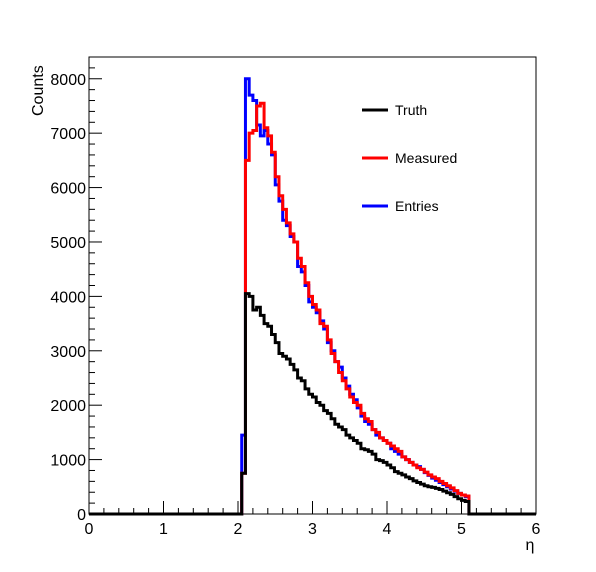  I want to click on y-tick-label: 8000, so click(68, 80).